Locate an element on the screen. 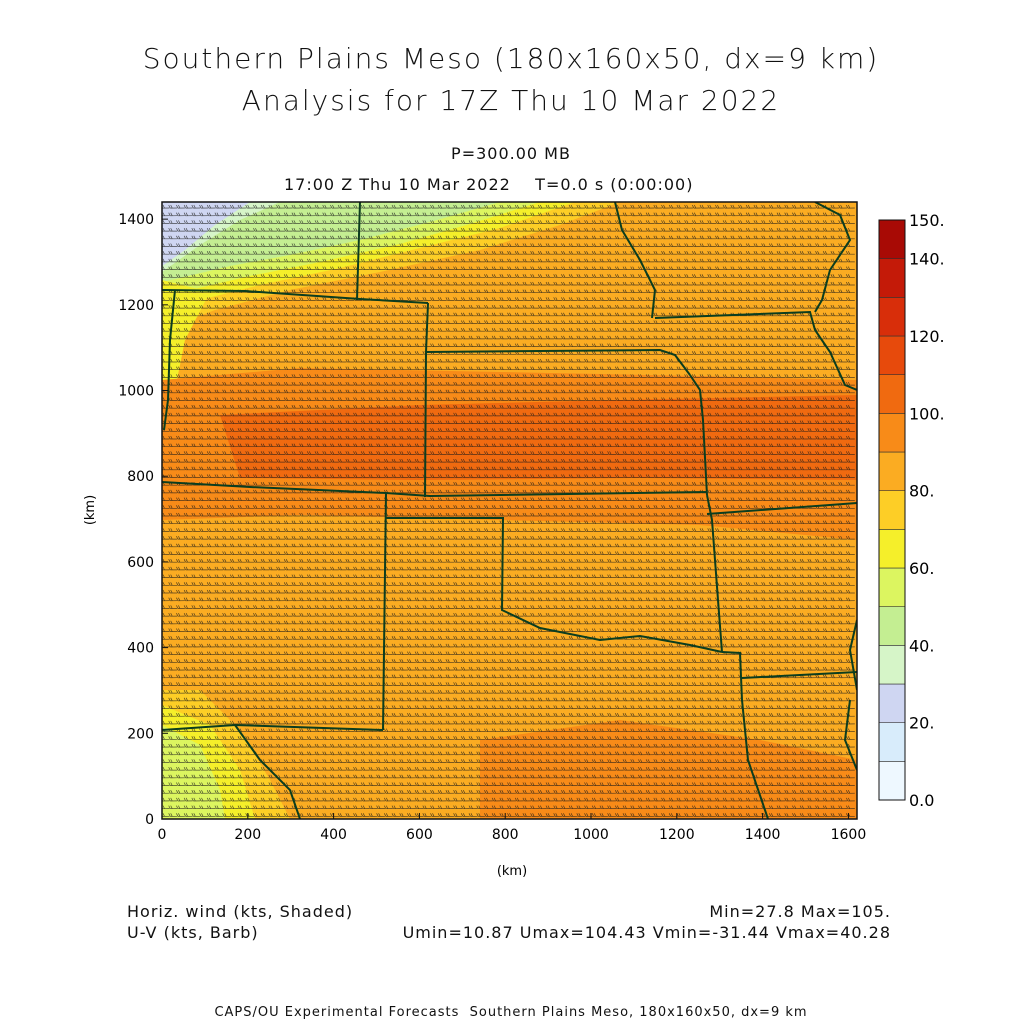 The height and width of the screenshot is (1022, 1022). x-axis: 0 200 400 600 800 1000 1200 1400 1600 is located at coordinates (512, 828).